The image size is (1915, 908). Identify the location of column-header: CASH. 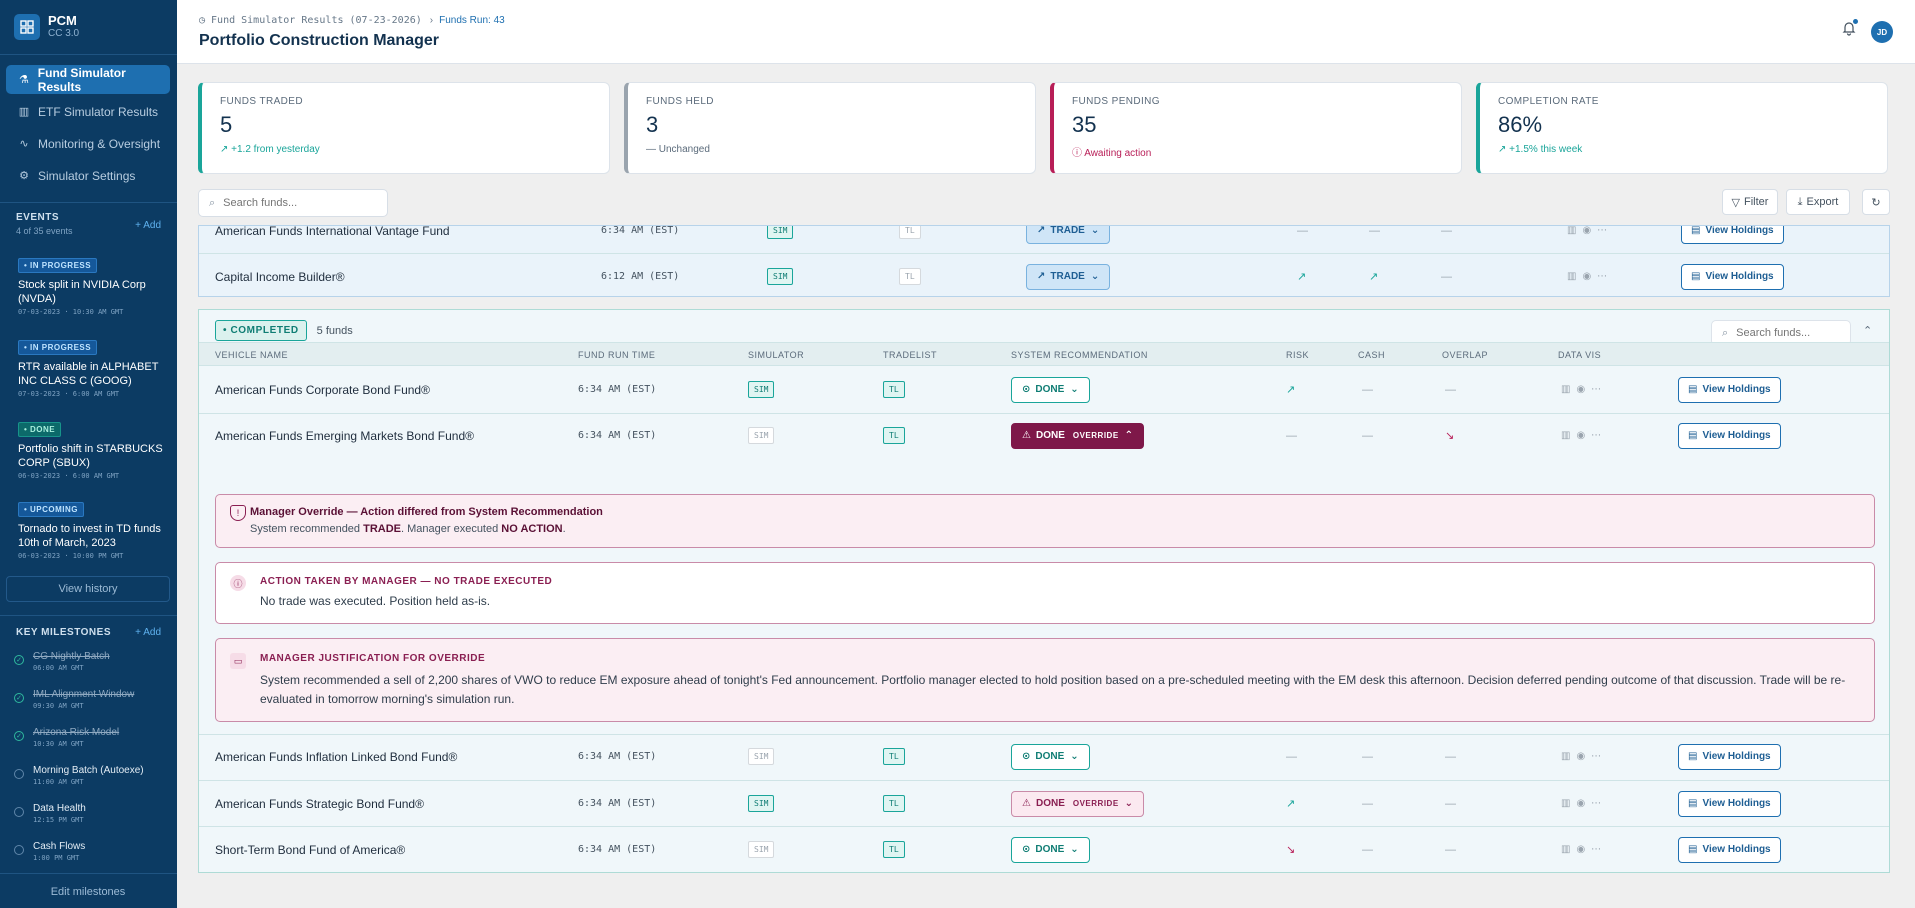
(1372, 355).